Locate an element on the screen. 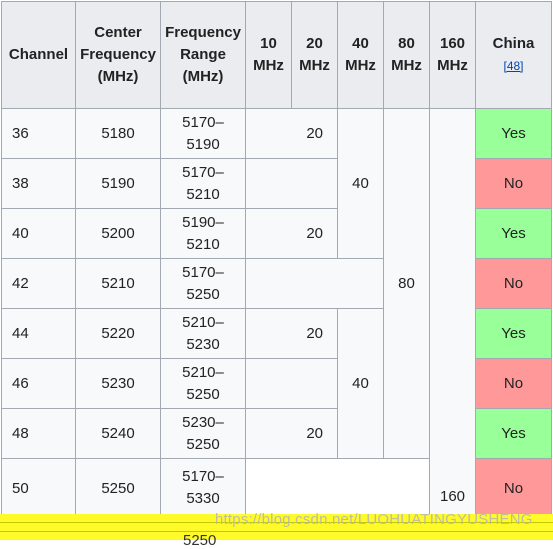 This screenshot has width=553, height=549. center-frequency-cell: 5210 is located at coordinates (118, 283).